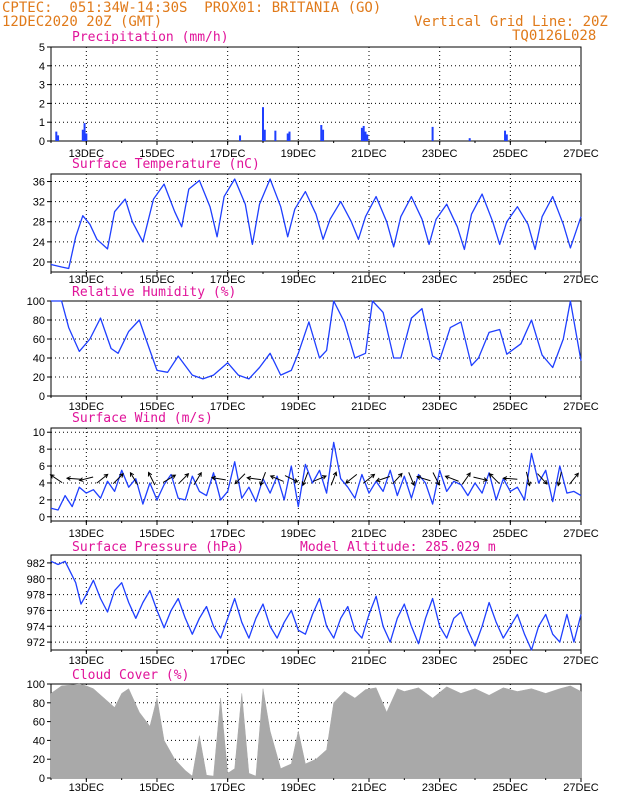 Image resolution: width=618 pixels, height=800 pixels. What do you see at coordinates (39, 183) in the screenshot?
I see `y-tick-label: 36` at bounding box center [39, 183].